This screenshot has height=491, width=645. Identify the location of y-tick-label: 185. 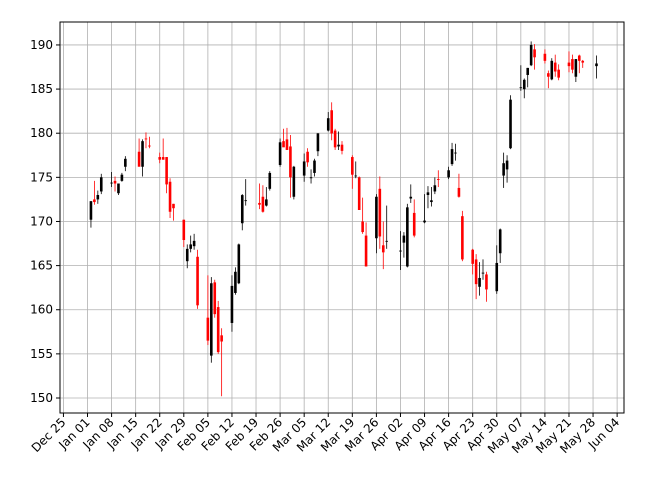
(41, 89).